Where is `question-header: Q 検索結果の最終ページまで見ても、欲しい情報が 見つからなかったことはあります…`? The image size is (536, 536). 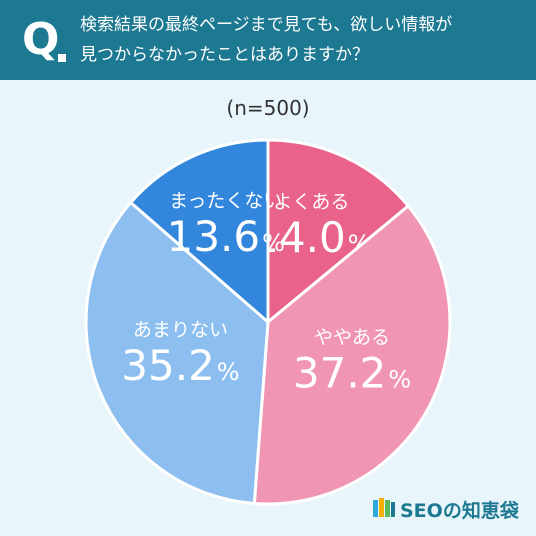
question-header: Q 検索結果の最終ページまで見ても、欲しい情報が 見つからなかったことはあります… is located at coordinates (268, 40).